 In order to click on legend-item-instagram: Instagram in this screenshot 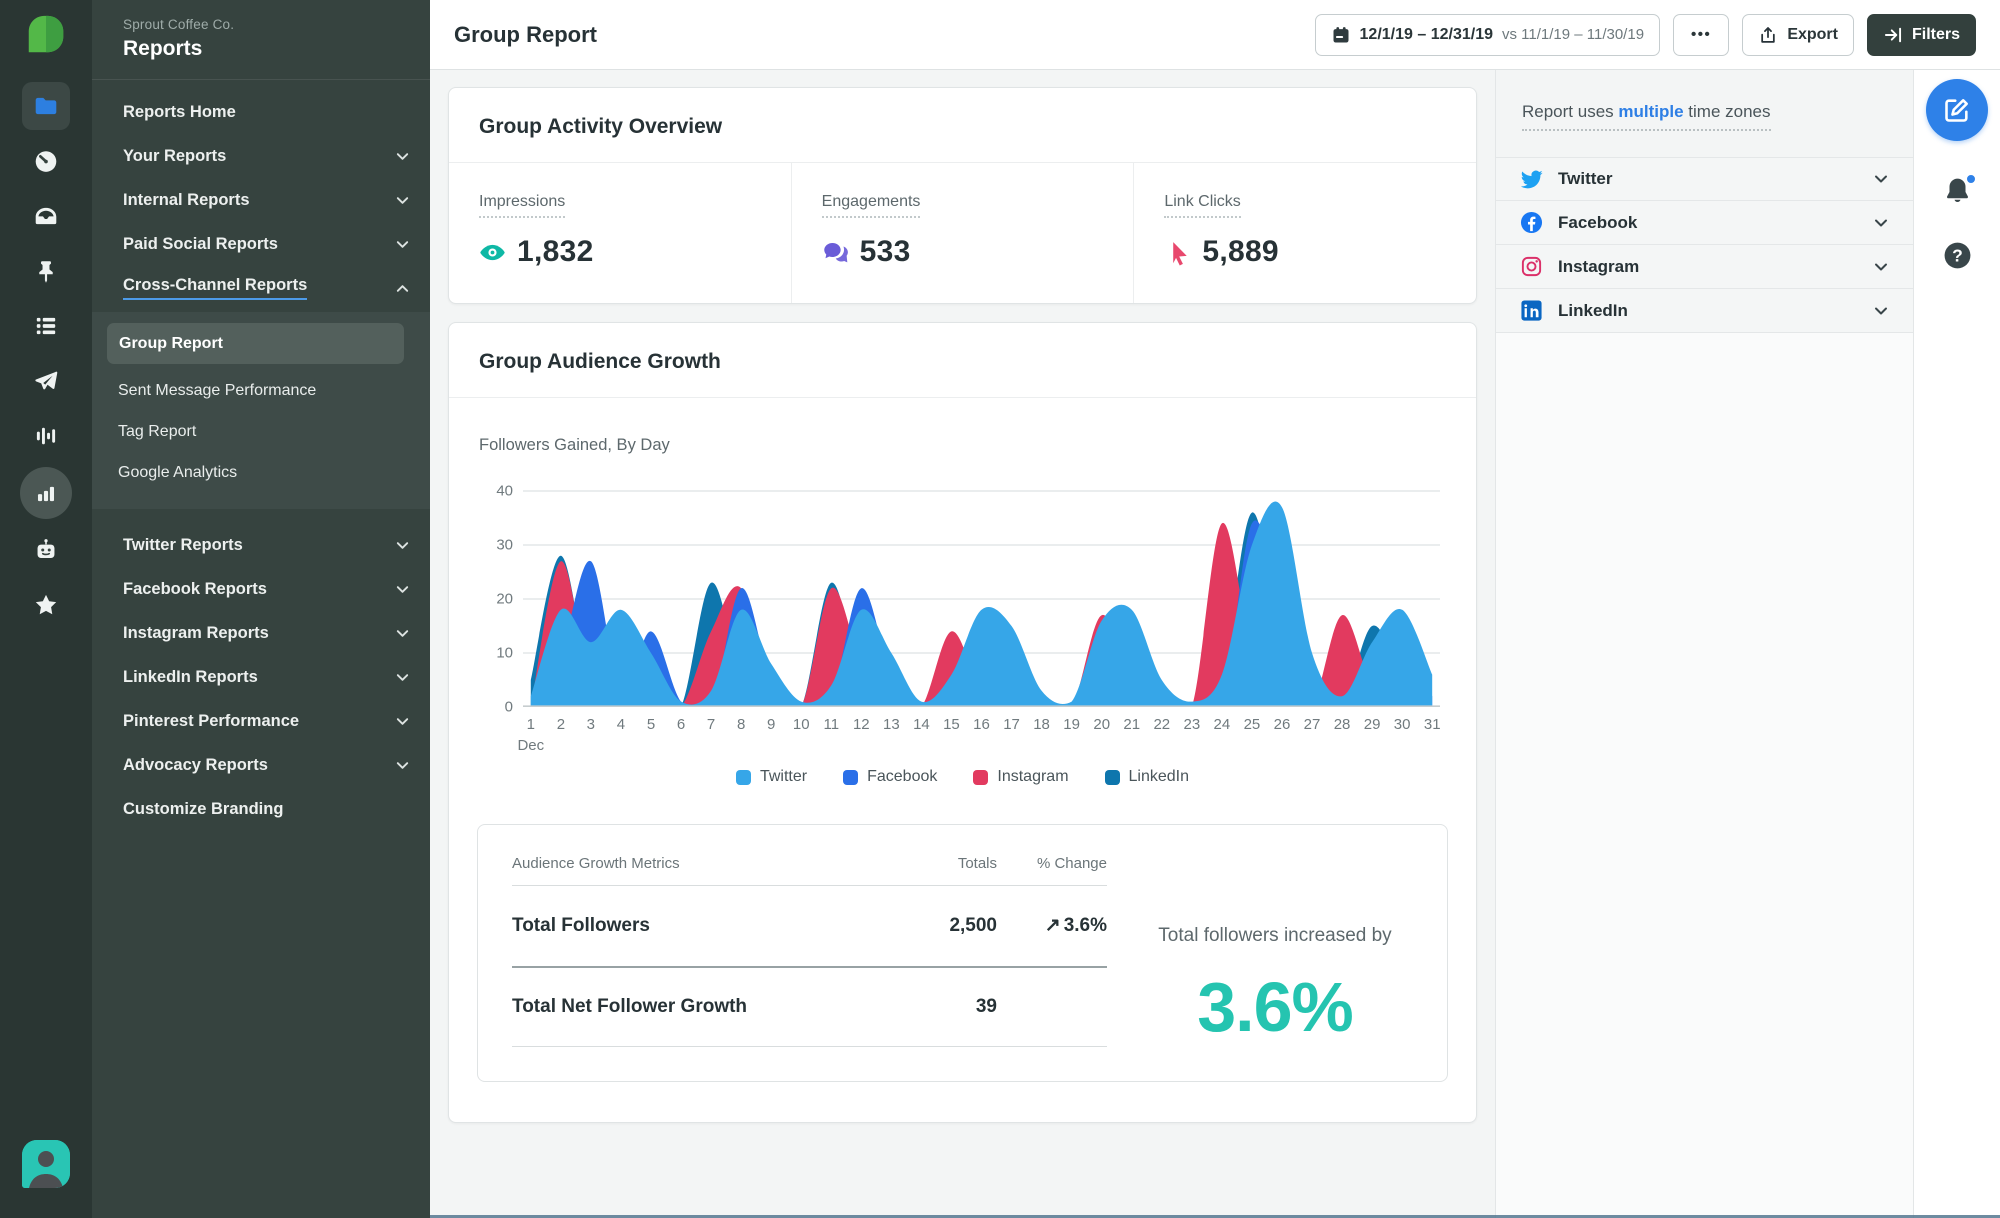, I will do `click(1021, 777)`.